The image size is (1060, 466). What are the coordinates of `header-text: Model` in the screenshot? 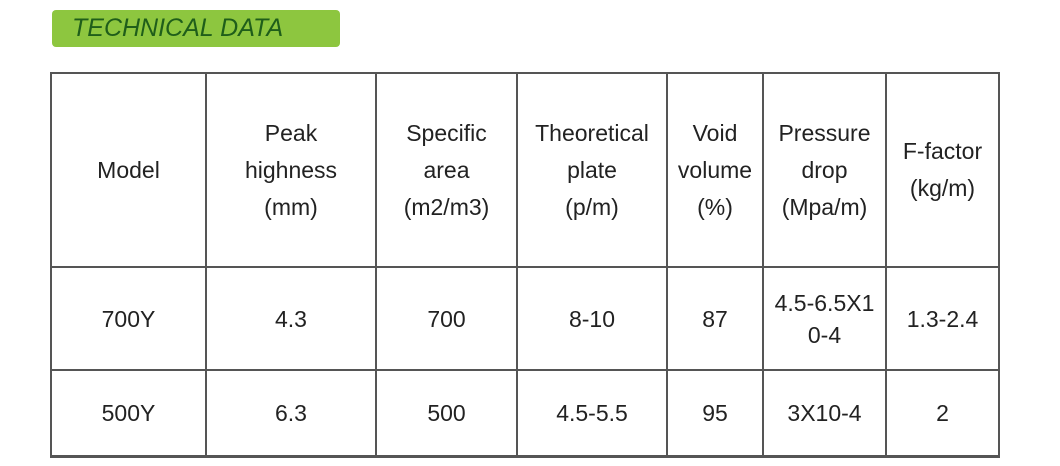 It's located at (128, 169).